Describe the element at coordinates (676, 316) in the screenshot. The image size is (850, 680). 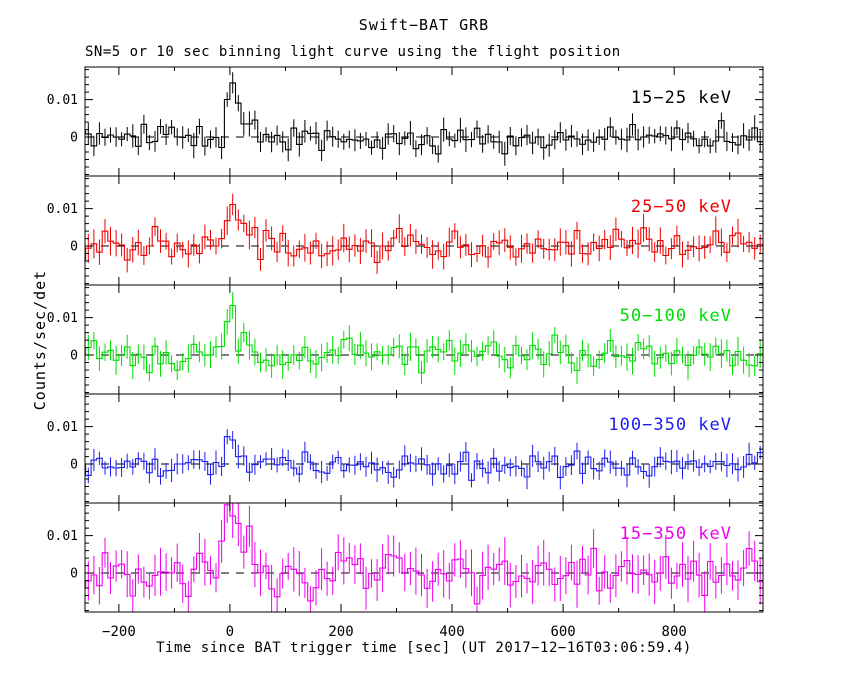
I see `energy-band-label: 50−100 keV` at that location.